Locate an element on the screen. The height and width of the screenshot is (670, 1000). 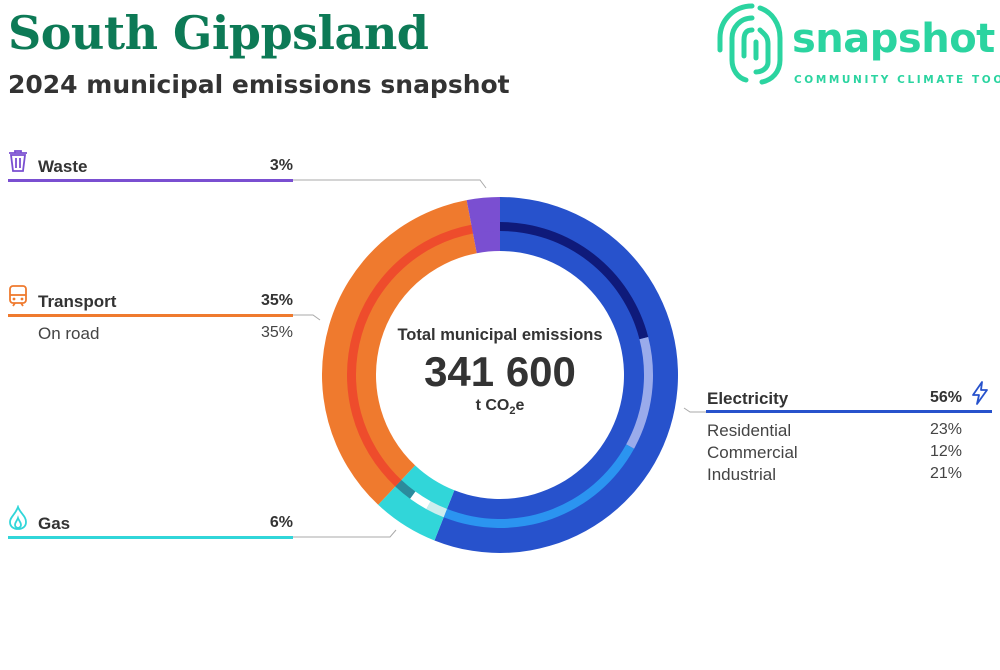
page-subtitle: 2024 municipal emissions snapshot is located at coordinates (259, 84).